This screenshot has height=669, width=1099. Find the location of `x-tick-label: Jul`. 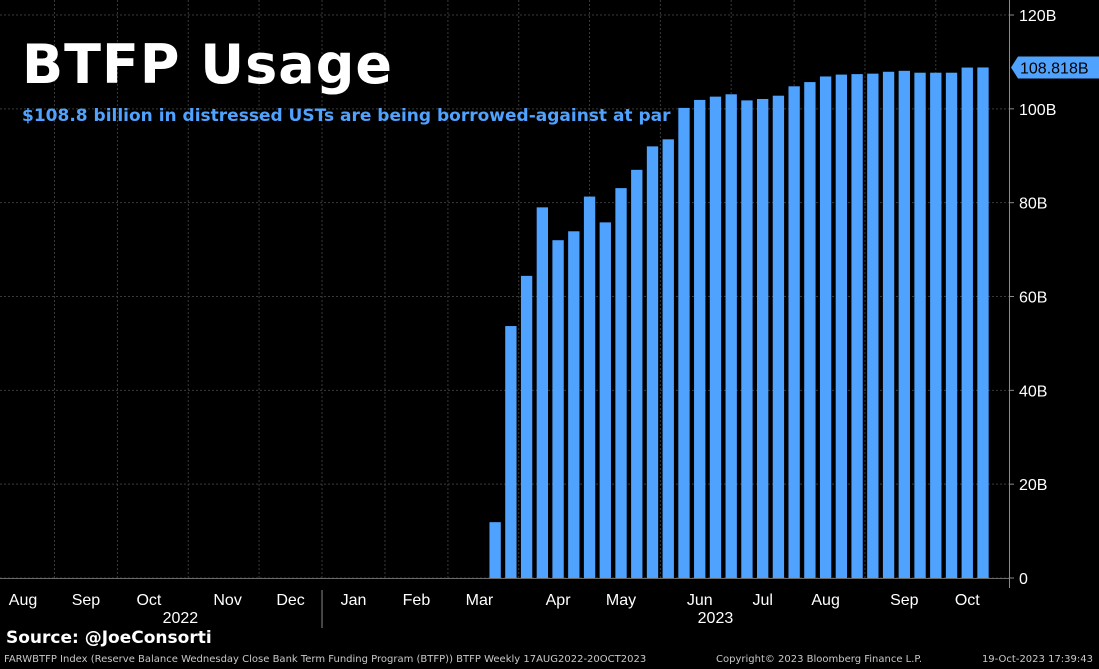

x-tick-label: Jul is located at coordinates (762, 600).